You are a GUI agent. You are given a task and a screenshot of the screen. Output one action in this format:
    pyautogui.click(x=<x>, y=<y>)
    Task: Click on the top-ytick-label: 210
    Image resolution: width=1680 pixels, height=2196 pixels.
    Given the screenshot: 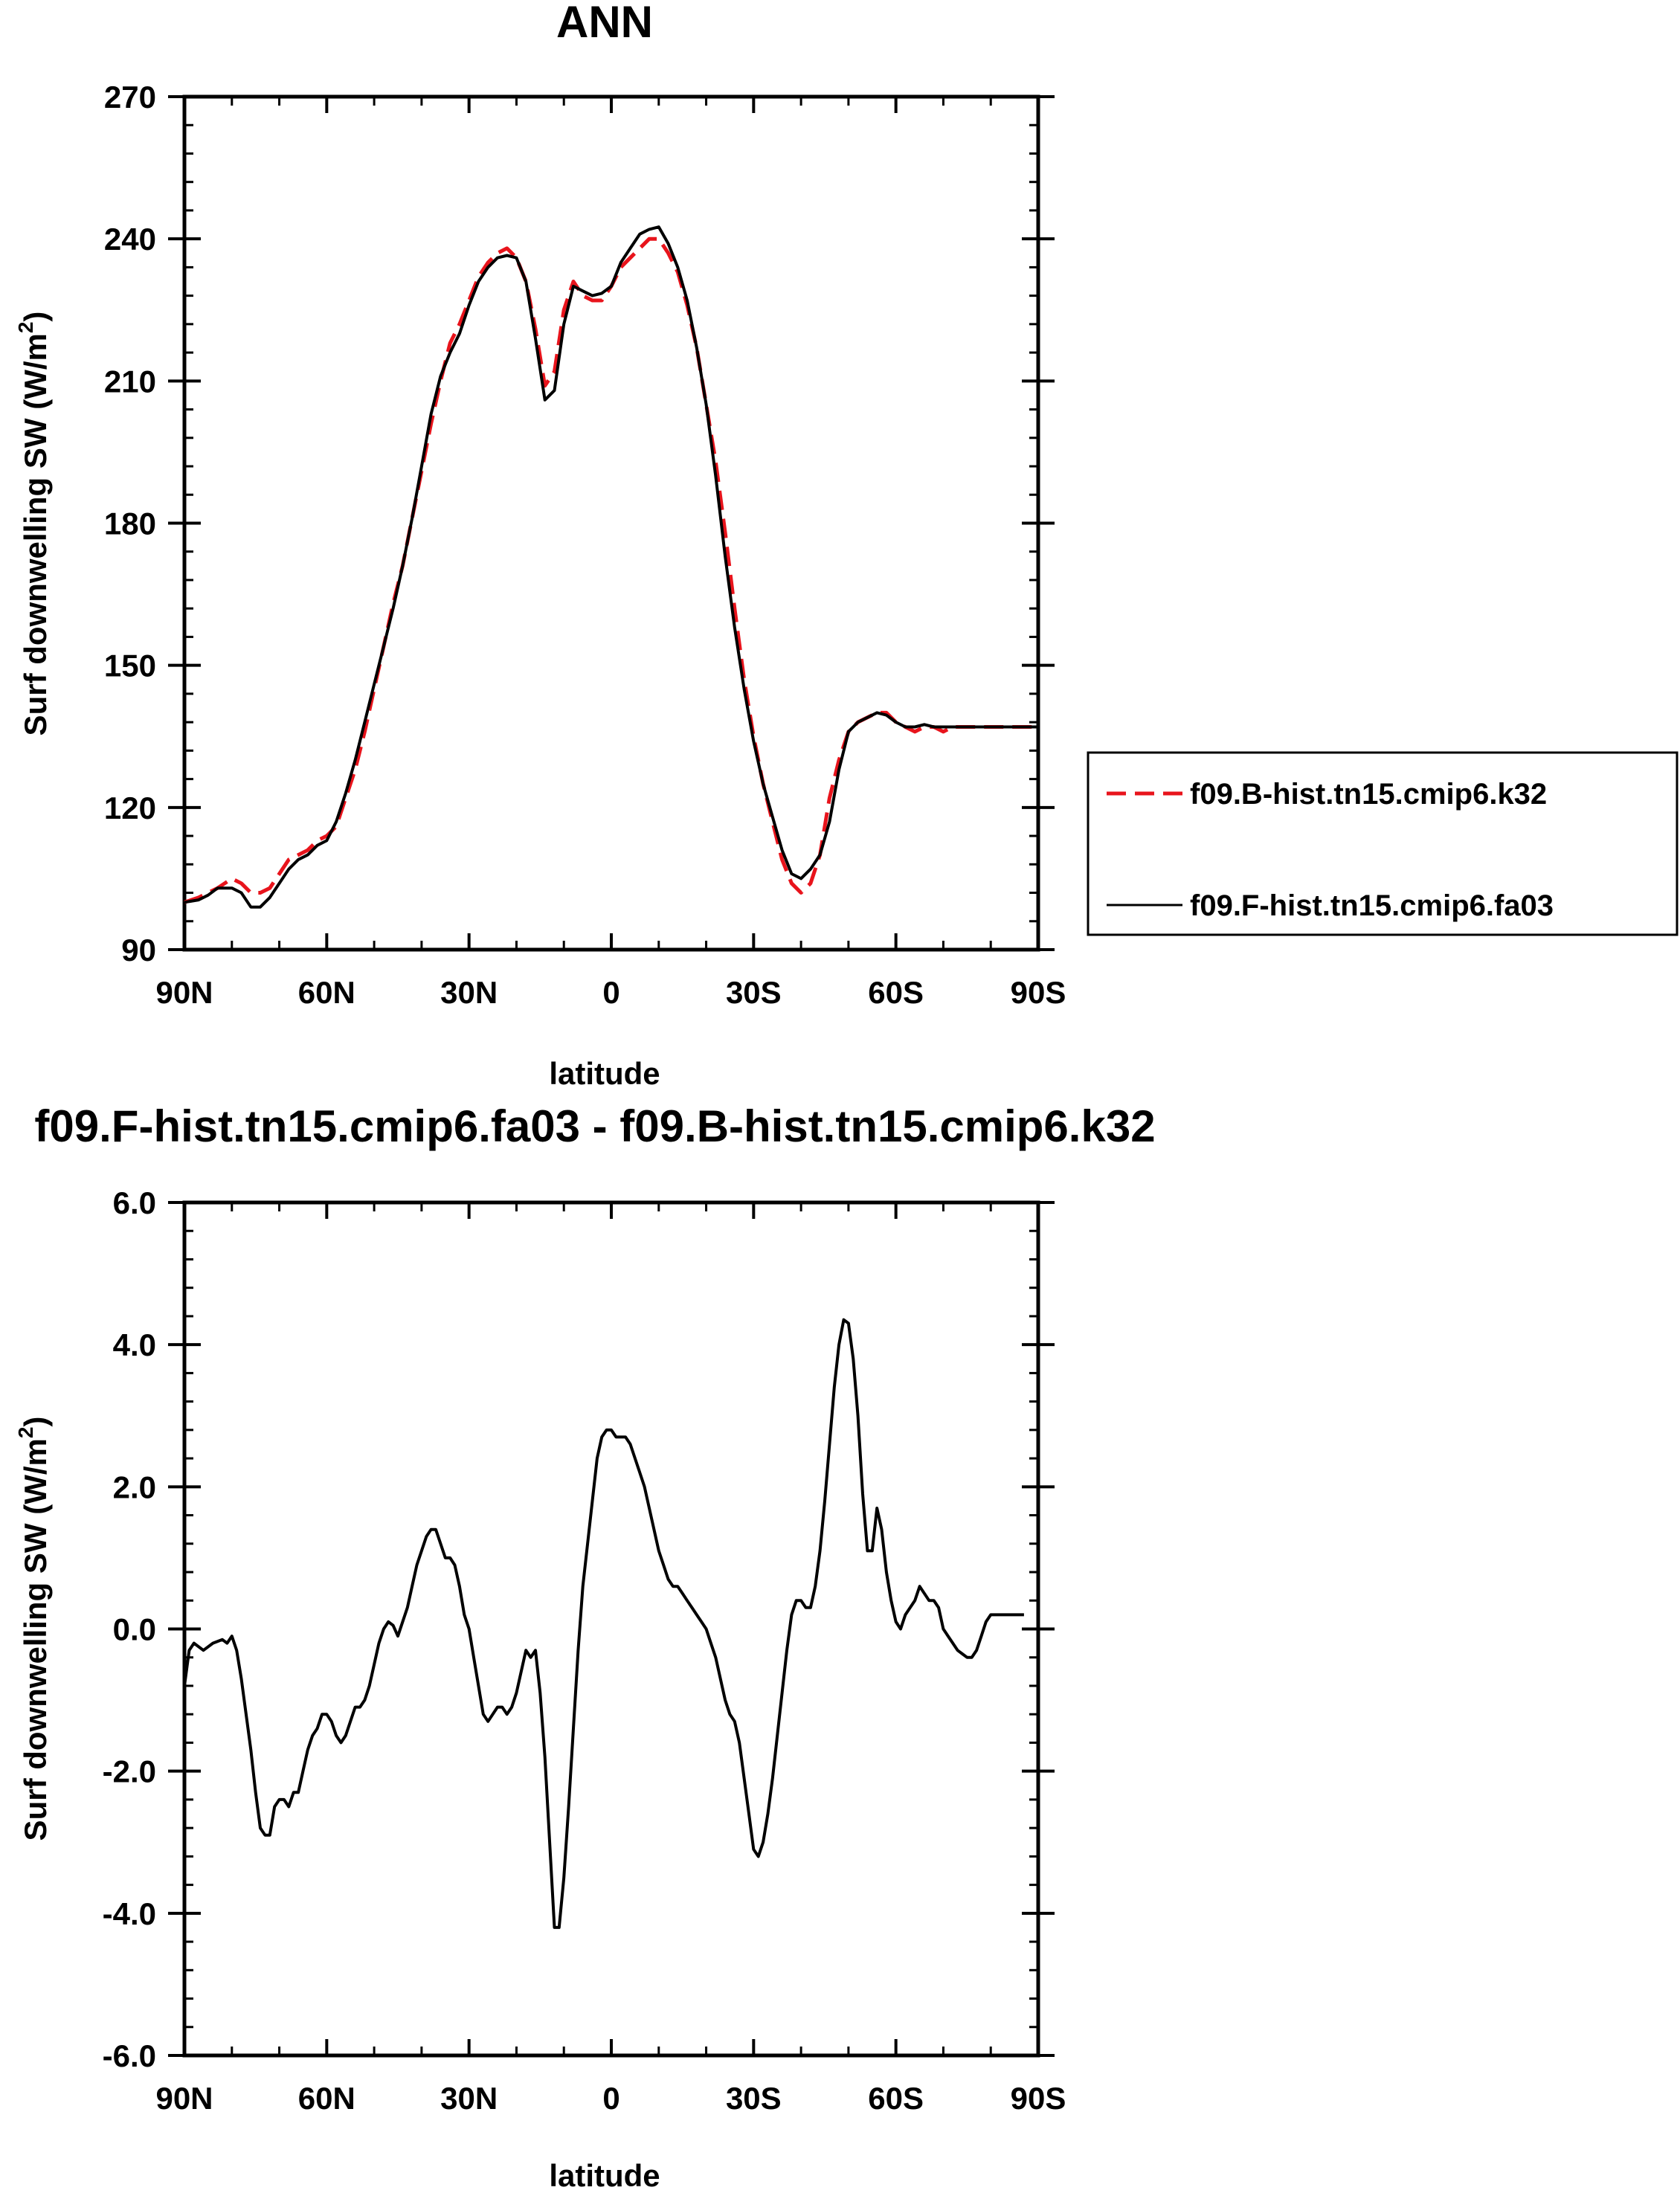 What is the action you would take?
    pyautogui.click(x=130, y=381)
    